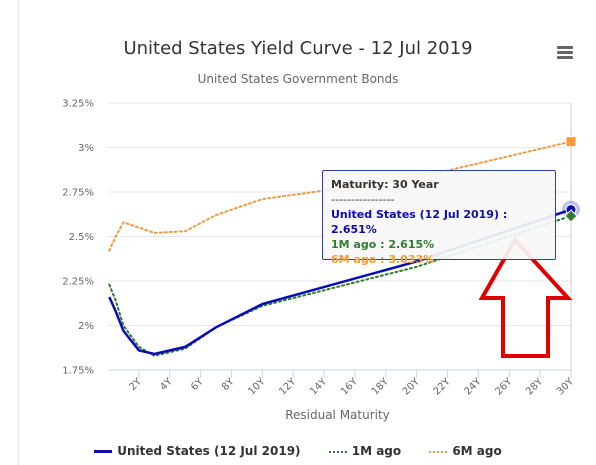  What do you see at coordinates (257, 387) in the screenshot?
I see `x-tick-label: 10Y` at bounding box center [257, 387].